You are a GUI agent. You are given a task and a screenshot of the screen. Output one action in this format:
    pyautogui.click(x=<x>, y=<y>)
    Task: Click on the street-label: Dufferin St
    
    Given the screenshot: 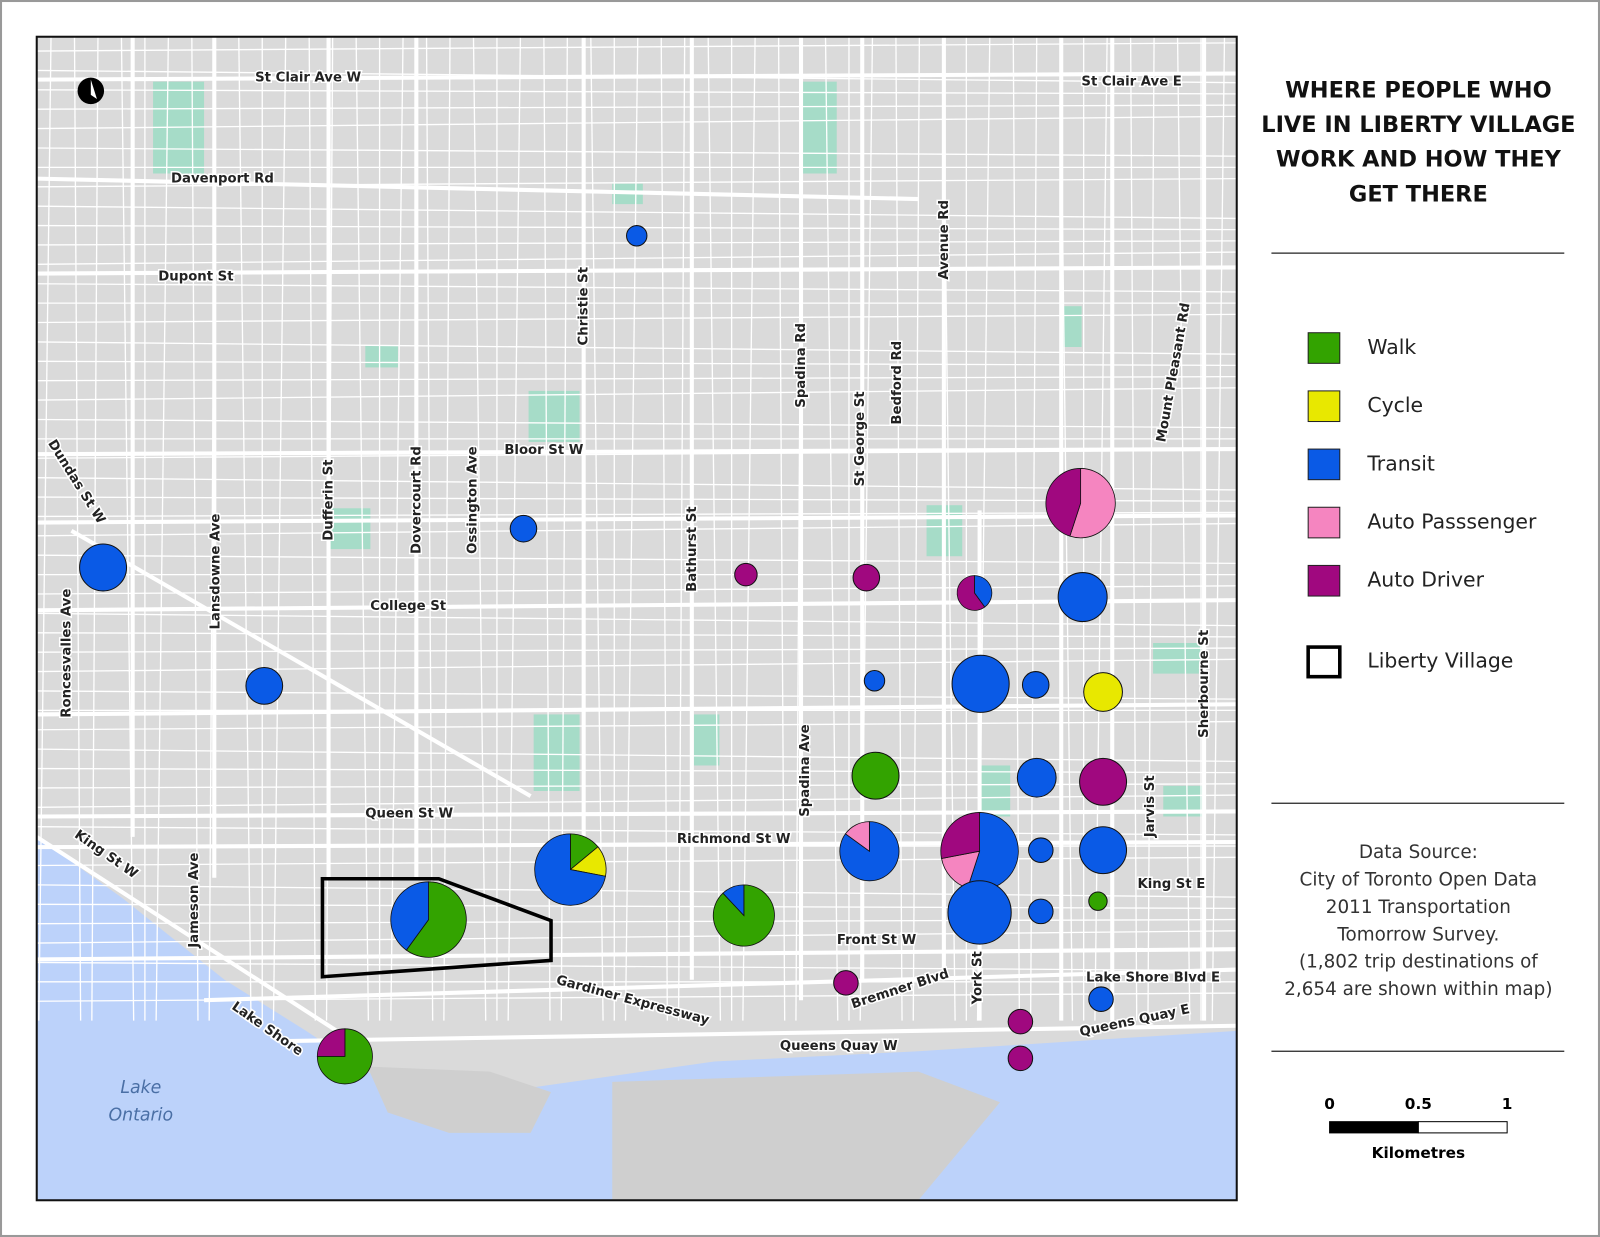 What is the action you would take?
    pyautogui.click(x=329, y=500)
    